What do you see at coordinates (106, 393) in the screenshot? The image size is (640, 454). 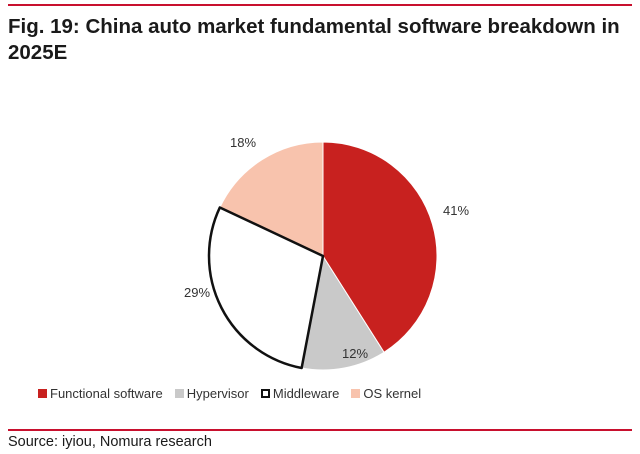 I see `legend-label-functional-software: Functional software` at bounding box center [106, 393].